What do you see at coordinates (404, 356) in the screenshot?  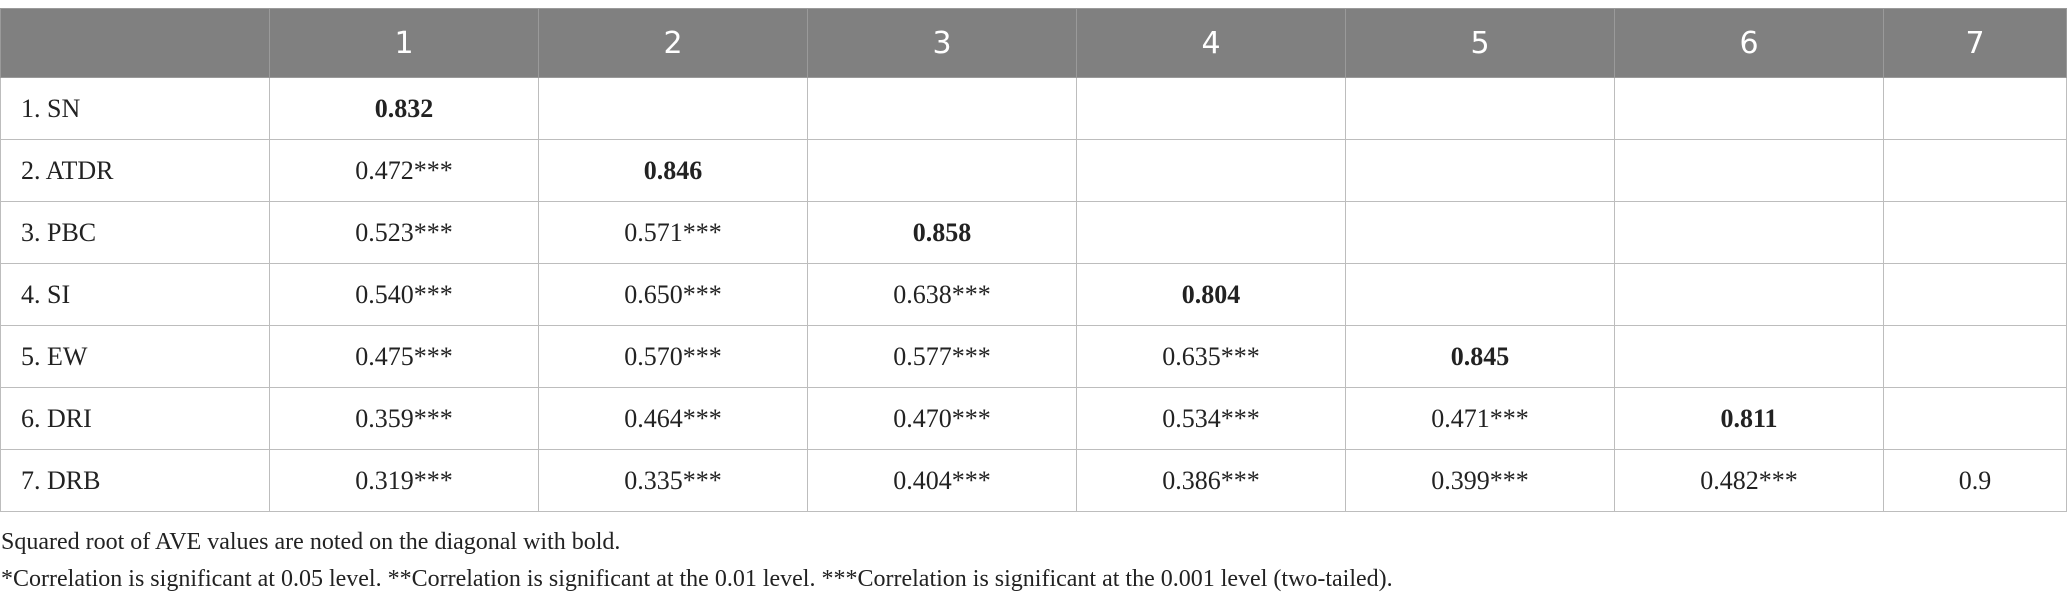 I see `cell: 0.475***` at bounding box center [404, 356].